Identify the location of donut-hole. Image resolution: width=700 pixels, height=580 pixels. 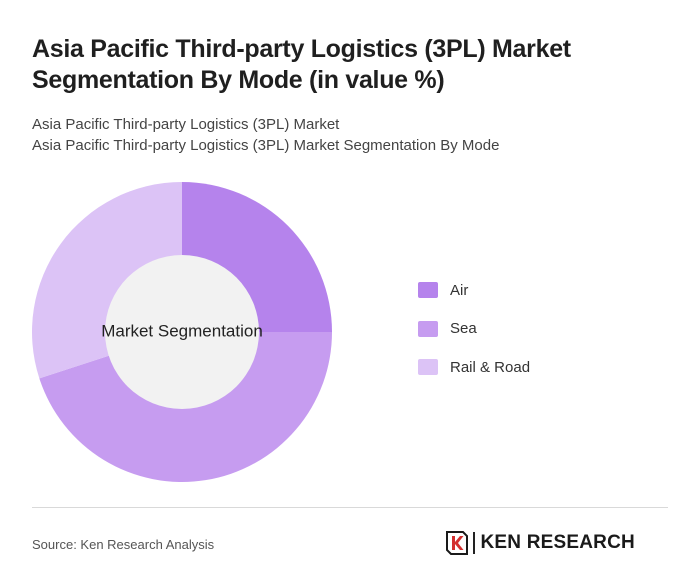
(182, 332).